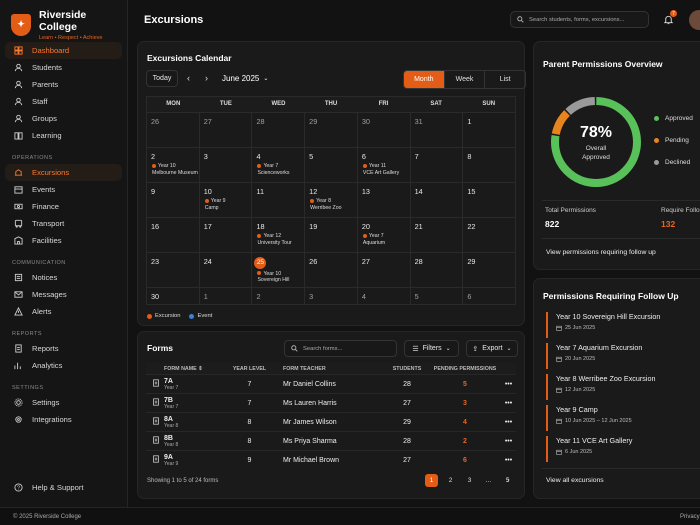  I want to click on calendar-day-cell: 4, so click(383, 296).